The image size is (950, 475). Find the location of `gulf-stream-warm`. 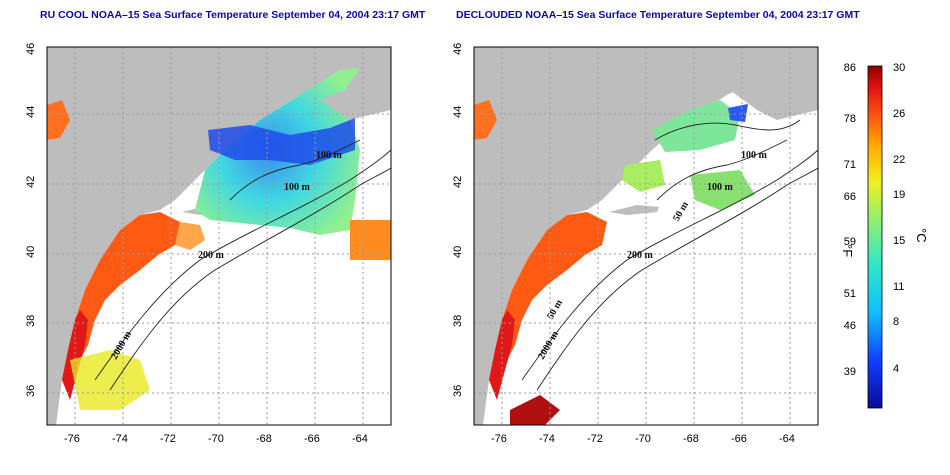

gulf-stream-warm is located at coordinates (370, 240).